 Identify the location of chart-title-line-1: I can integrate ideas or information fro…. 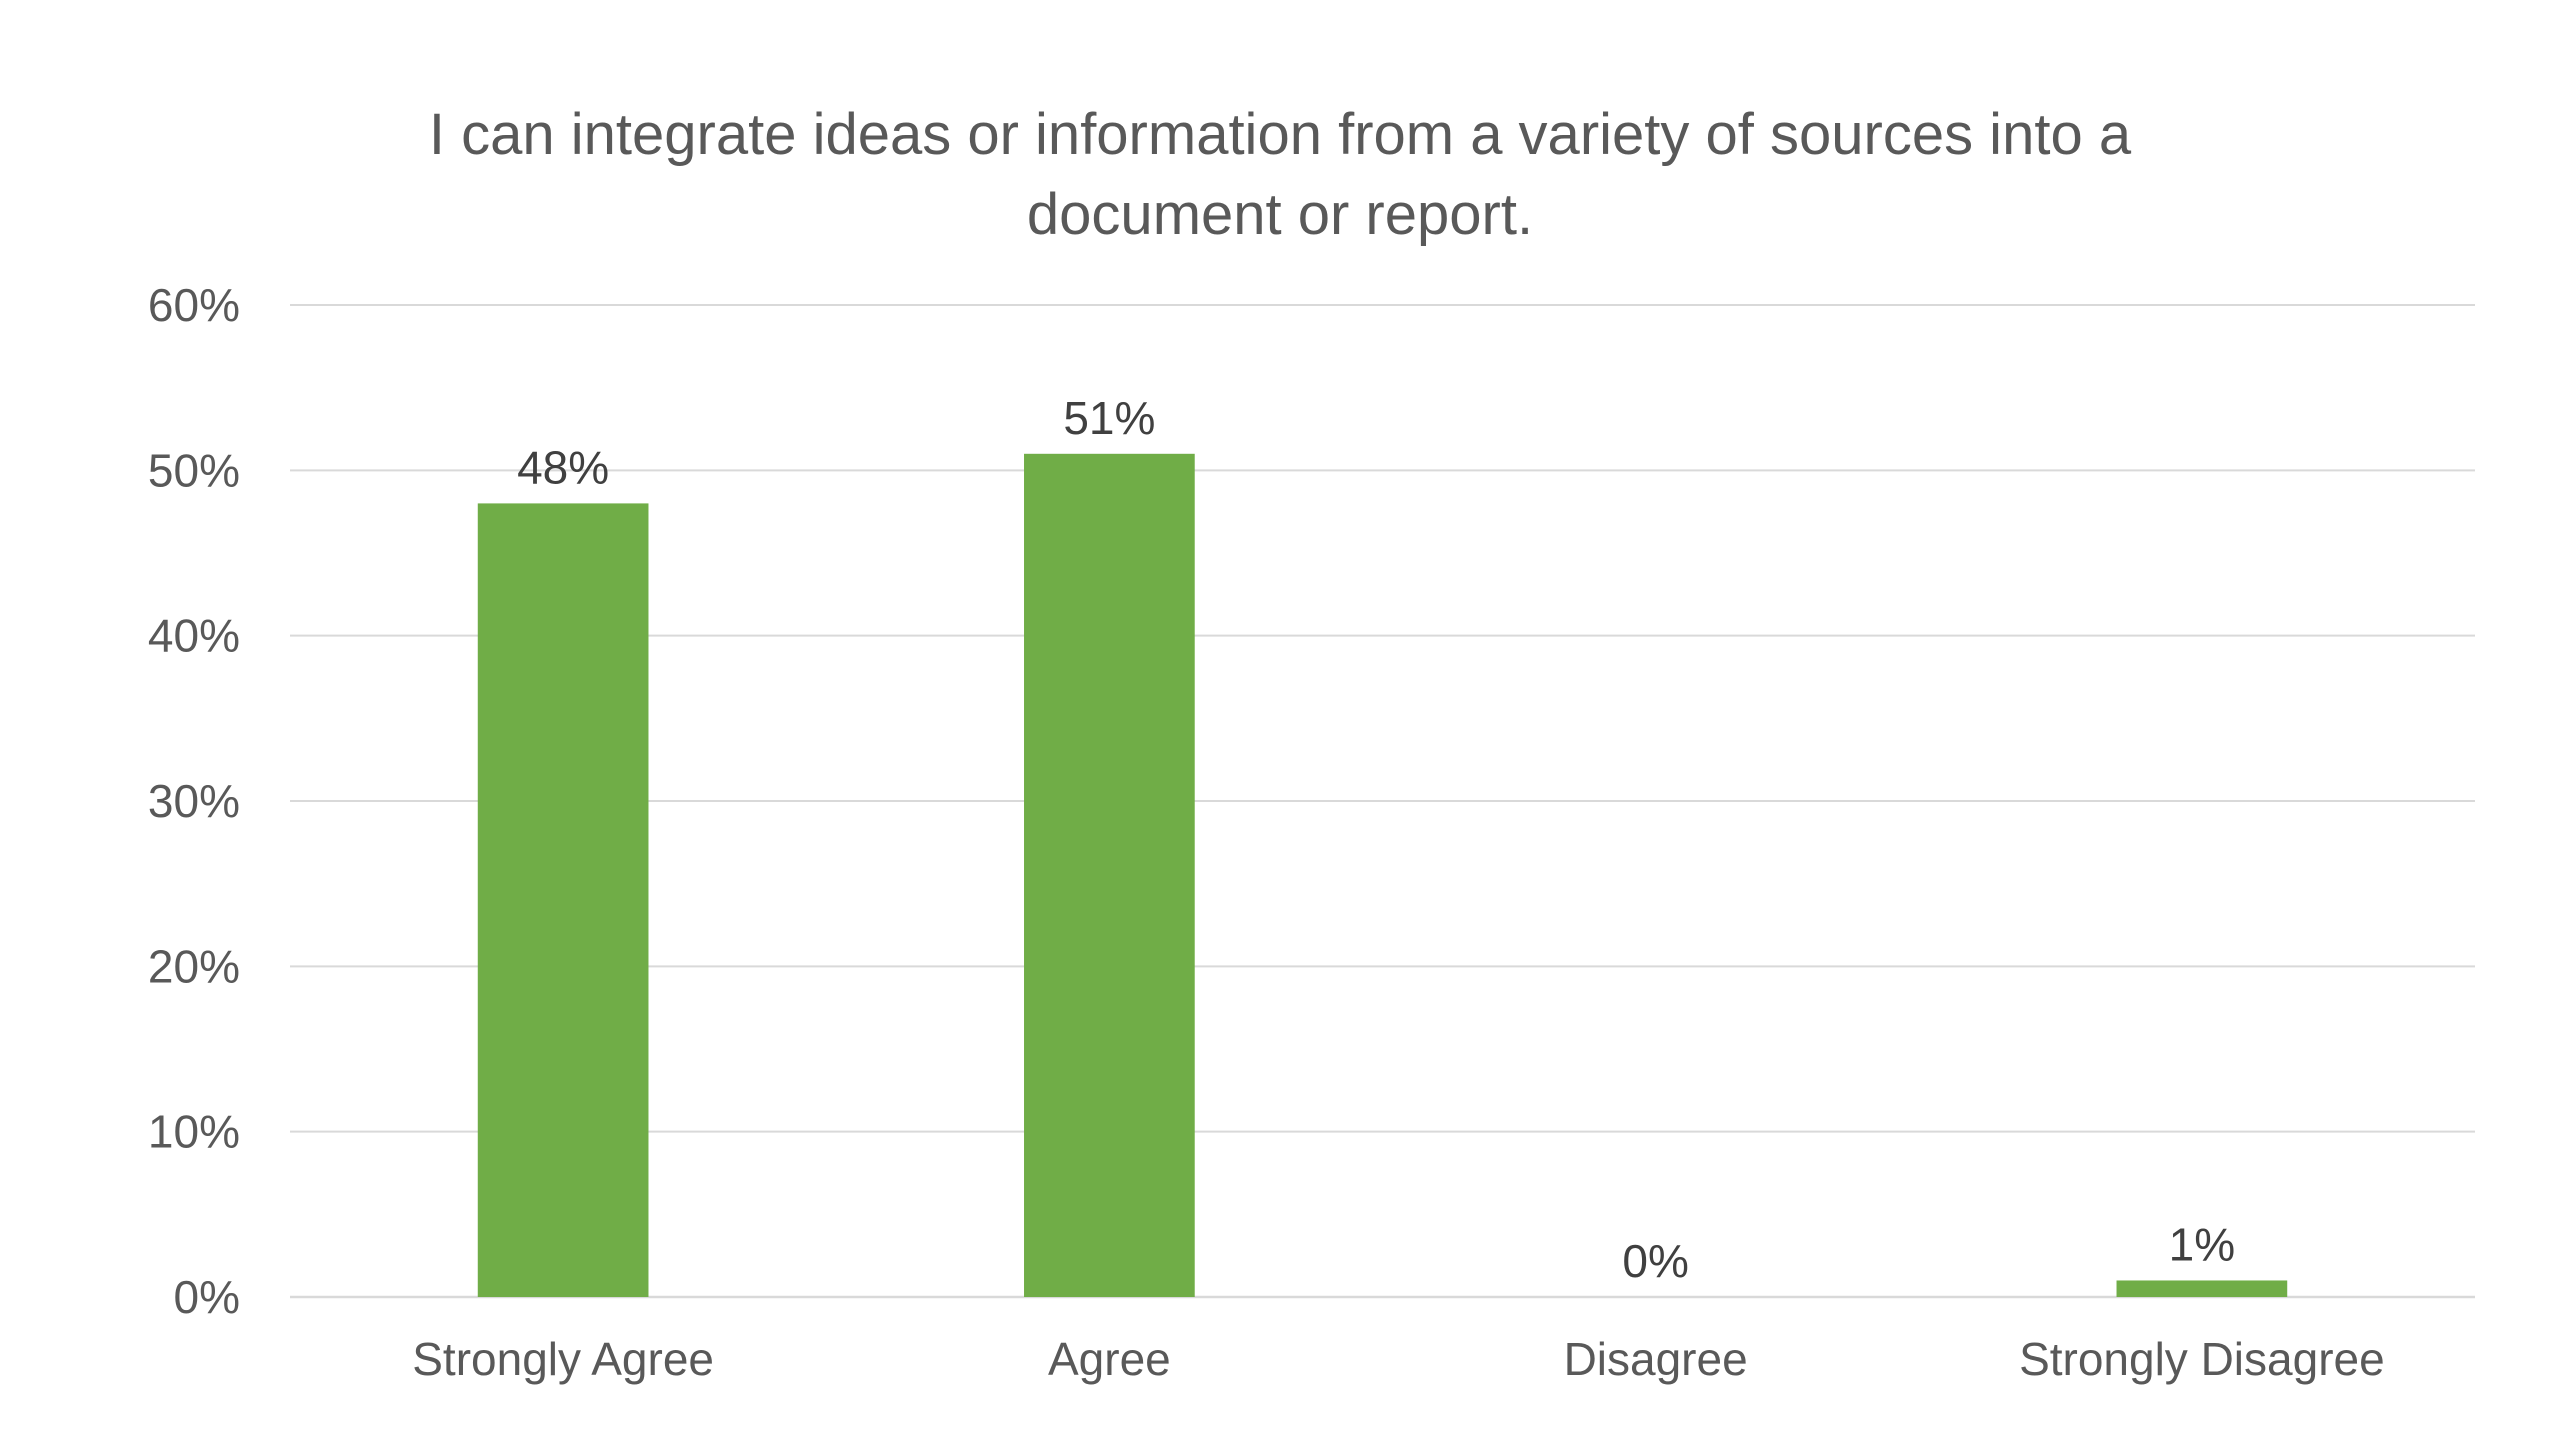
(1280, 134).